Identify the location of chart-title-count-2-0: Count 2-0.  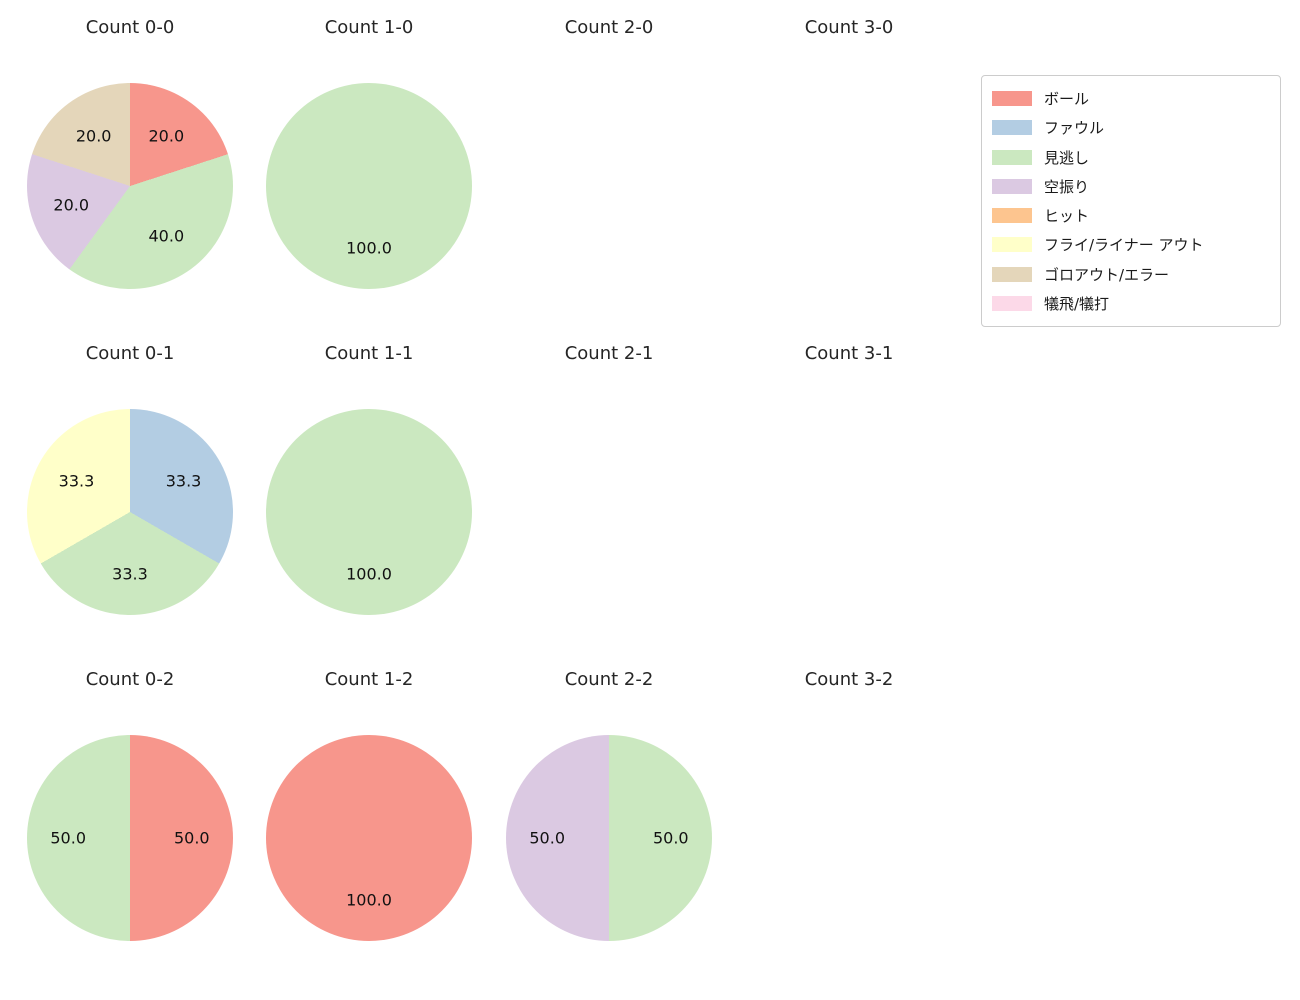
(609, 27).